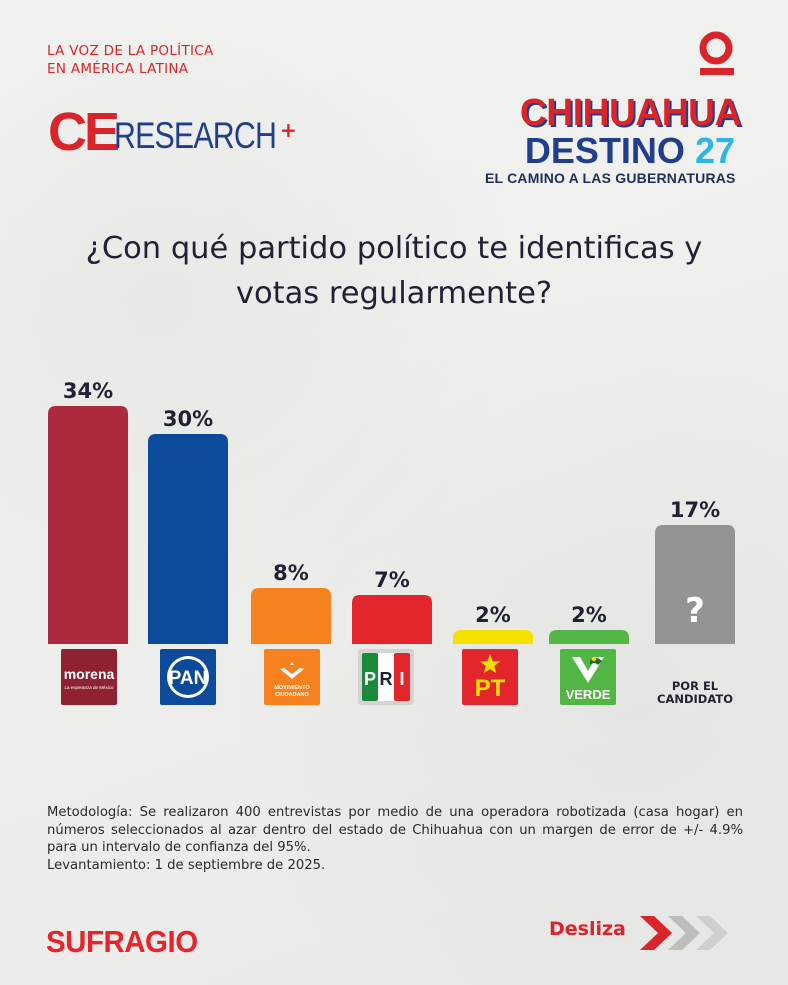 The image size is (788, 985). What do you see at coordinates (589, 637) in the screenshot?
I see `bar-verde` at bounding box center [589, 637].